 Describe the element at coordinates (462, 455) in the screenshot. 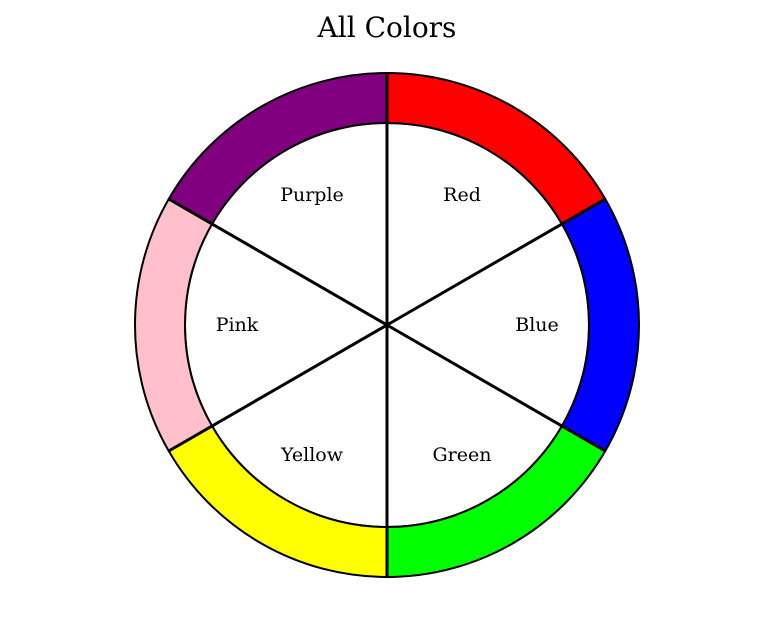

I see `segment-label-green: Green` at that location.